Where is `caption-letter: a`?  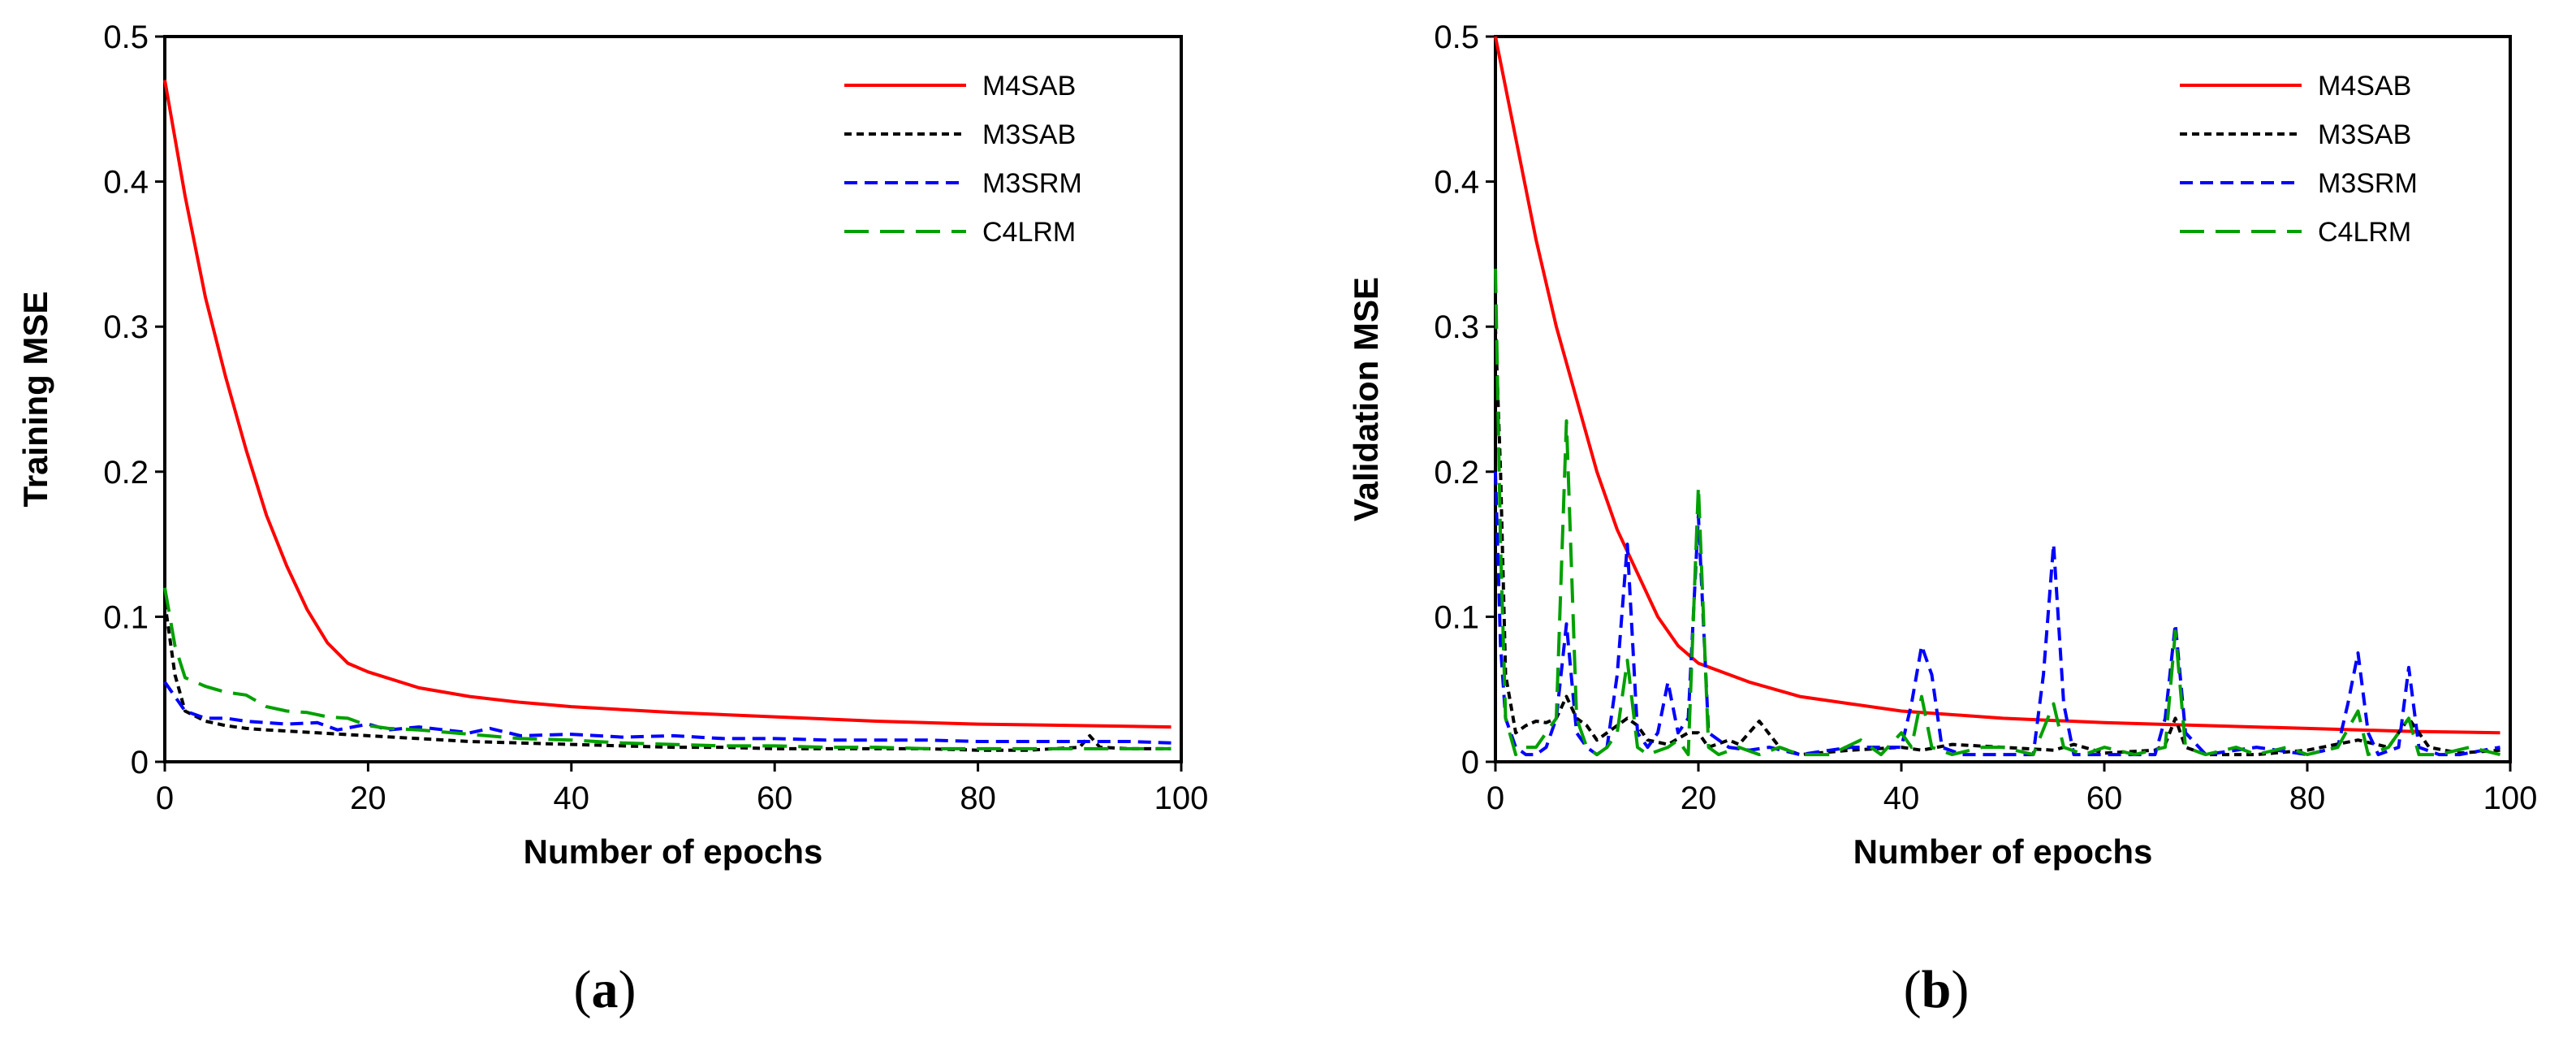 caption-letter: a is located at coordinates (605, 989).